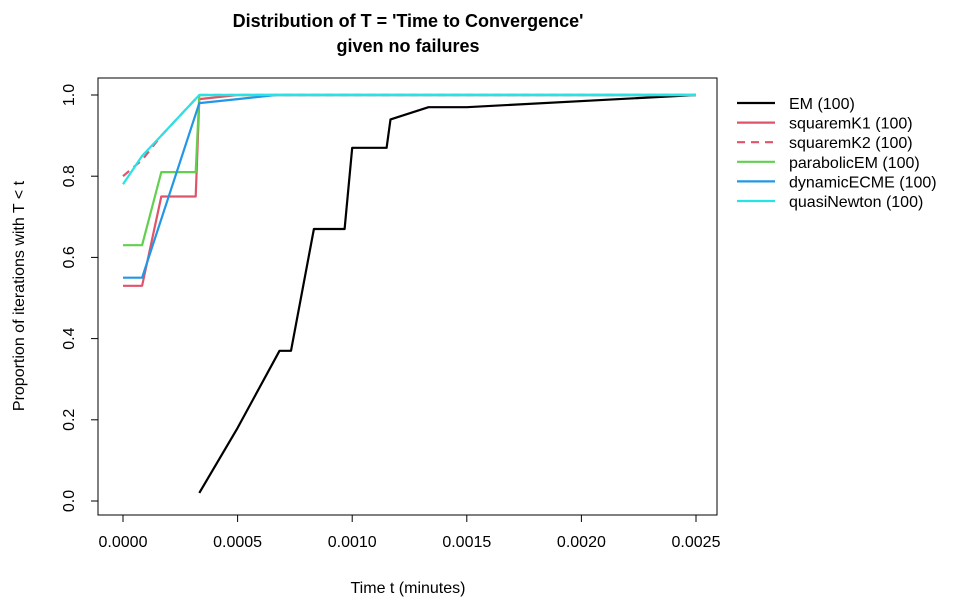 This screenshot has width=973, height=608. What do you see at coordinates (407, 46) in the screenshot?
I see `chart-title-line2: given no failures` at bounding box center [407, 46].